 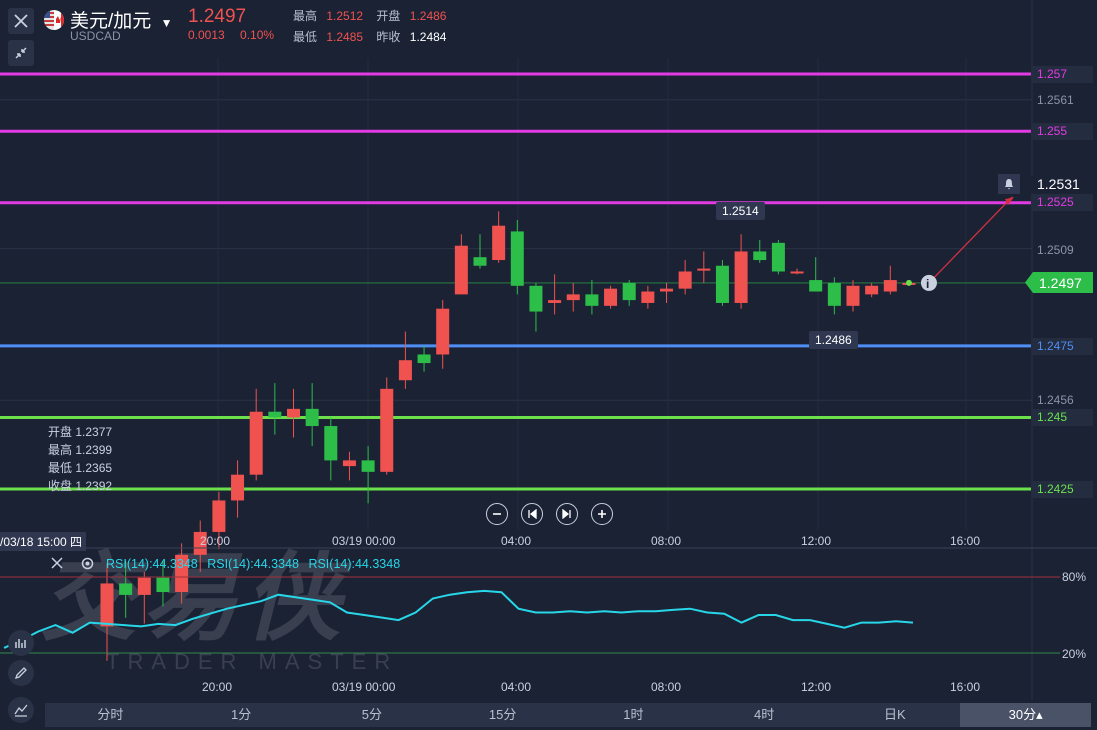 I want to click on rsi-lower-label: 20%, so click(x=1074, y=654).